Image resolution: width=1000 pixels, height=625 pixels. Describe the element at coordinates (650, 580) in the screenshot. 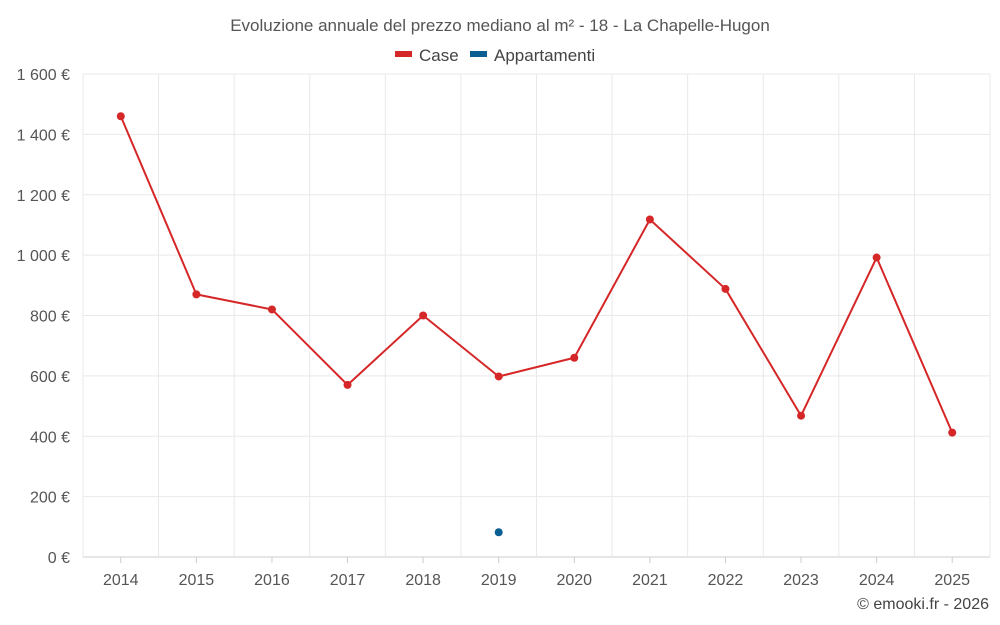

I see `x-tick-label: 2021` at that location.